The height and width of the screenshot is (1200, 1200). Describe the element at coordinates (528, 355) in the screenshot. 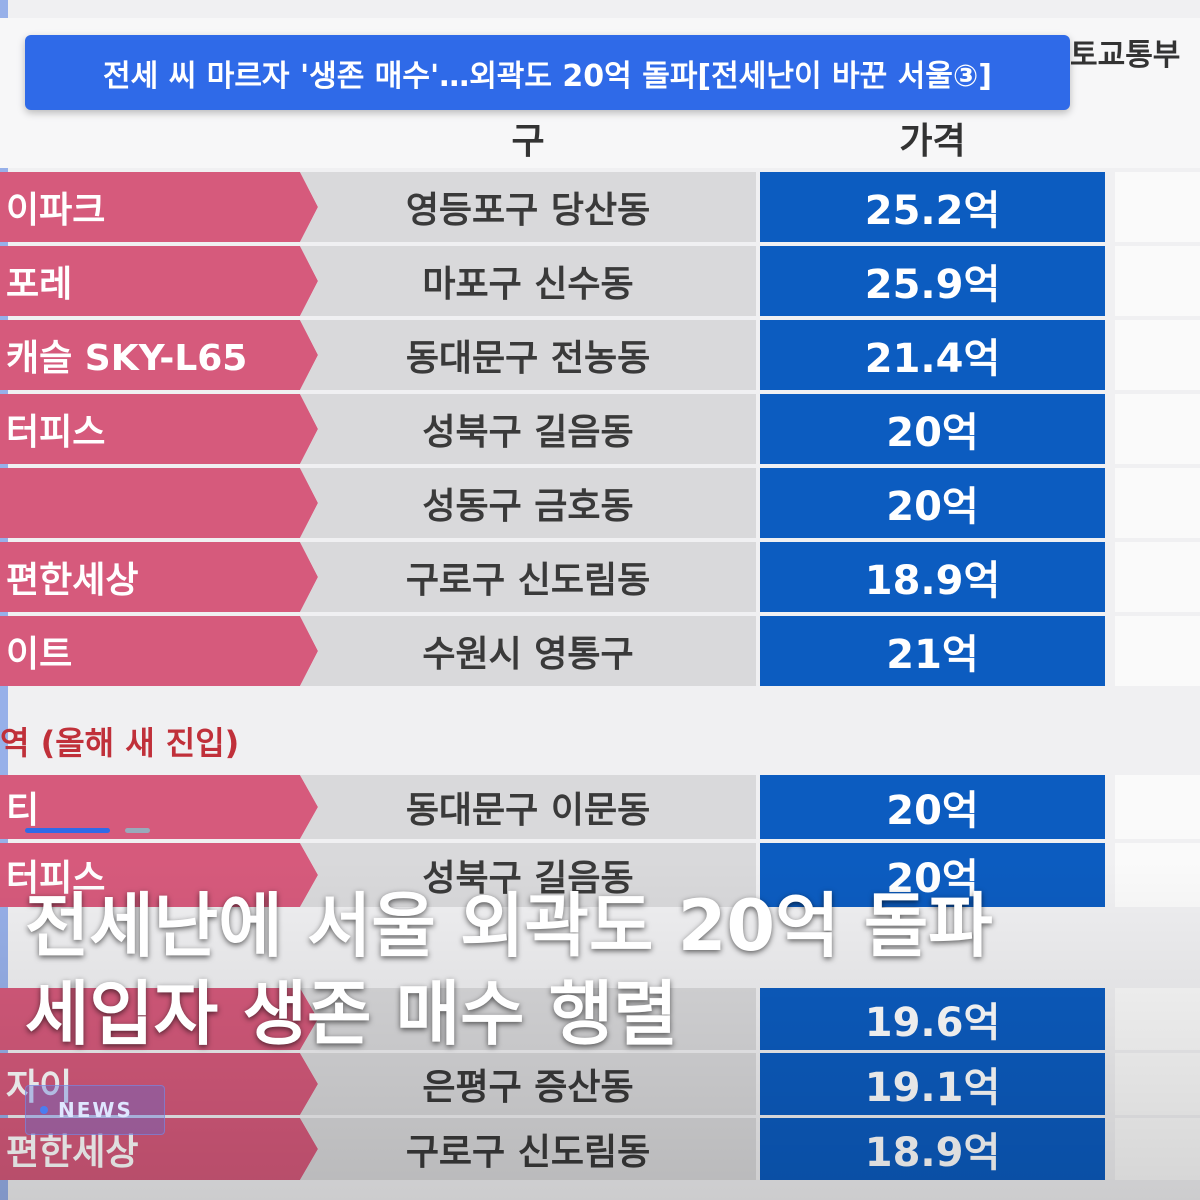

I see `row-district: 동대문구 전농동` at that location.